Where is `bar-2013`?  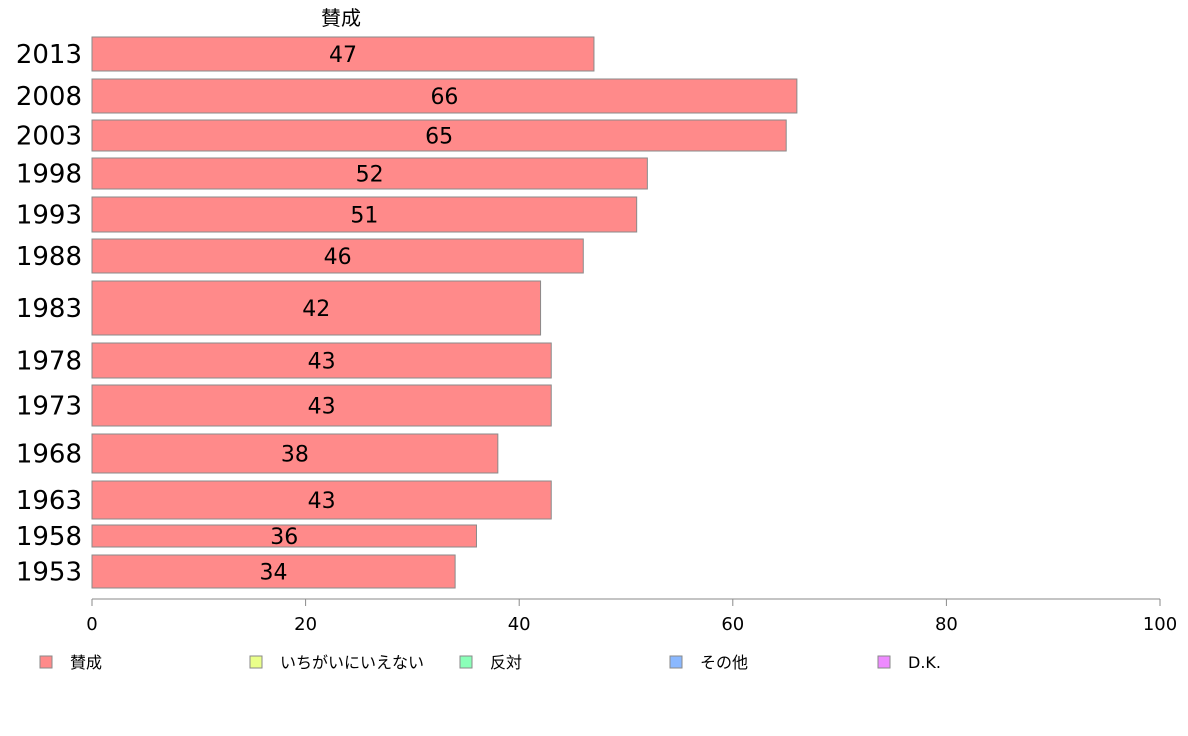
bar-2013 is located at coordinates (343, 54).